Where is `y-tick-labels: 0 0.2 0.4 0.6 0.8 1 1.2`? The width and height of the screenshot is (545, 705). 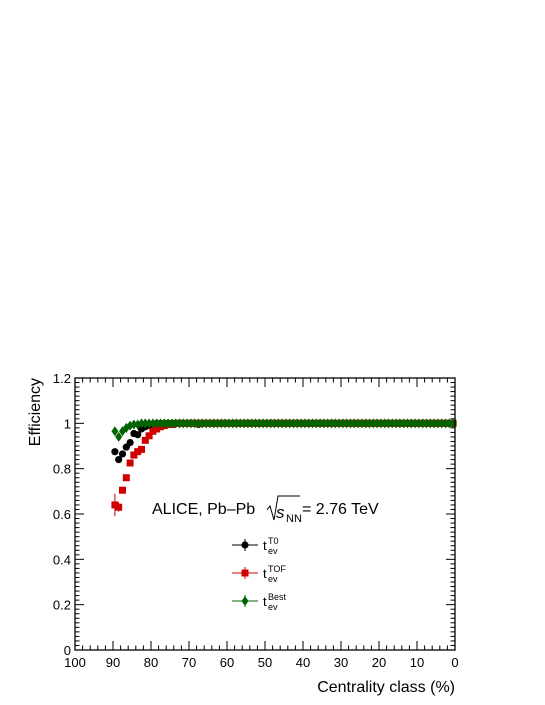 y-tick-labels: 0 0.2 0.4 0.6 0.8 1 1.2 is located at coordinates (62, 514).